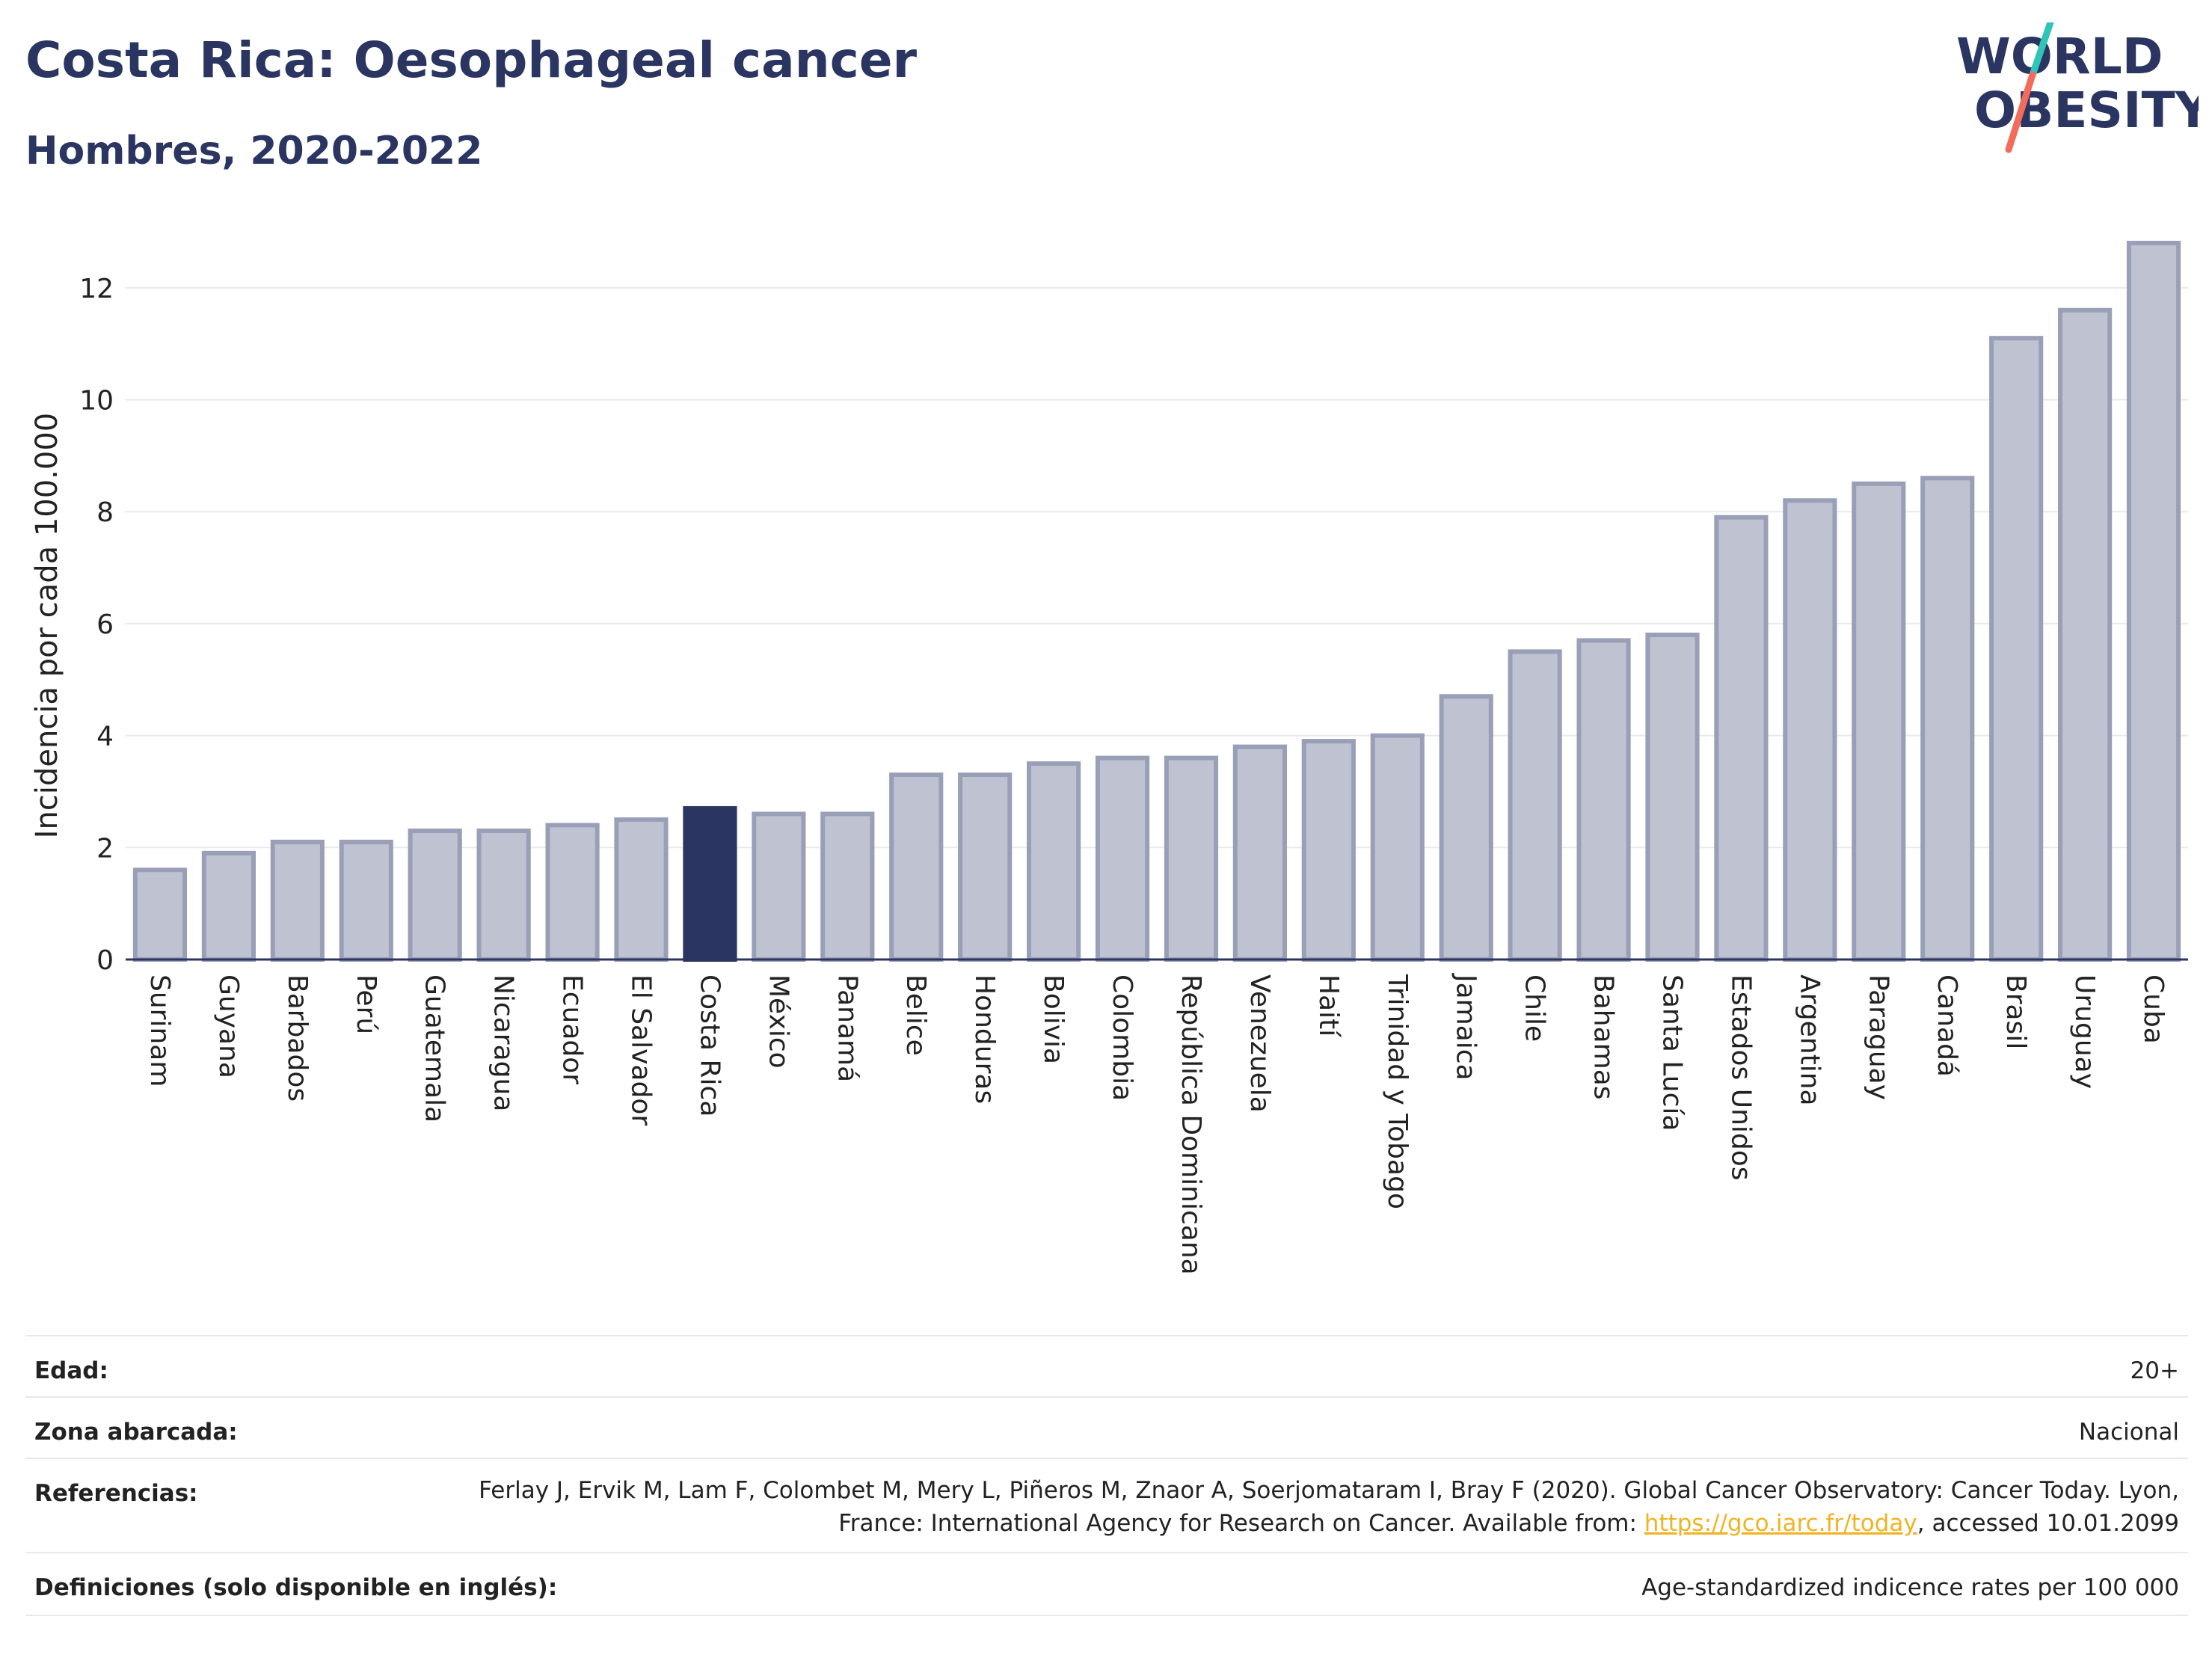 This screenshot has height=1655, width=2212. What do you see at coordinates (228, 1026) in the screenshot?
I see `x-tick-label: Guyana` at bounding box center [228, 1026].